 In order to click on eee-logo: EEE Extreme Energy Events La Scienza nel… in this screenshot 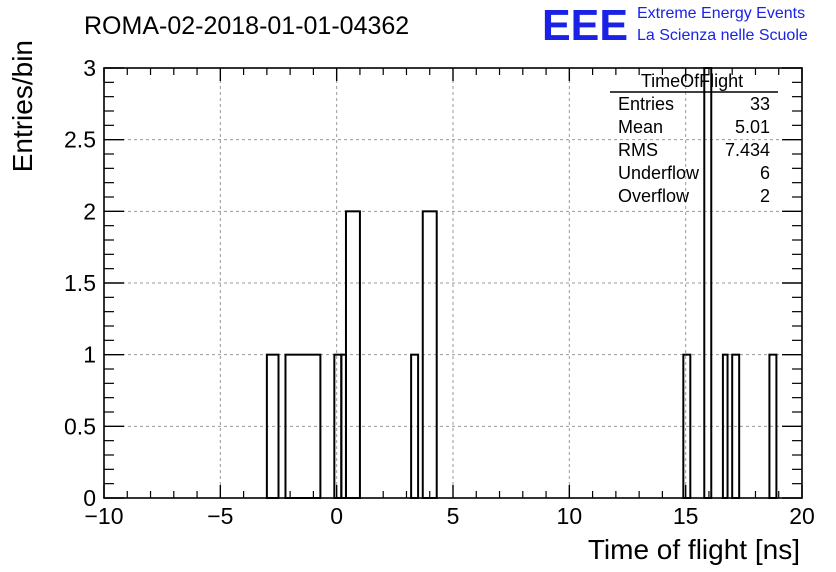, I will do `click(675, 25)`.